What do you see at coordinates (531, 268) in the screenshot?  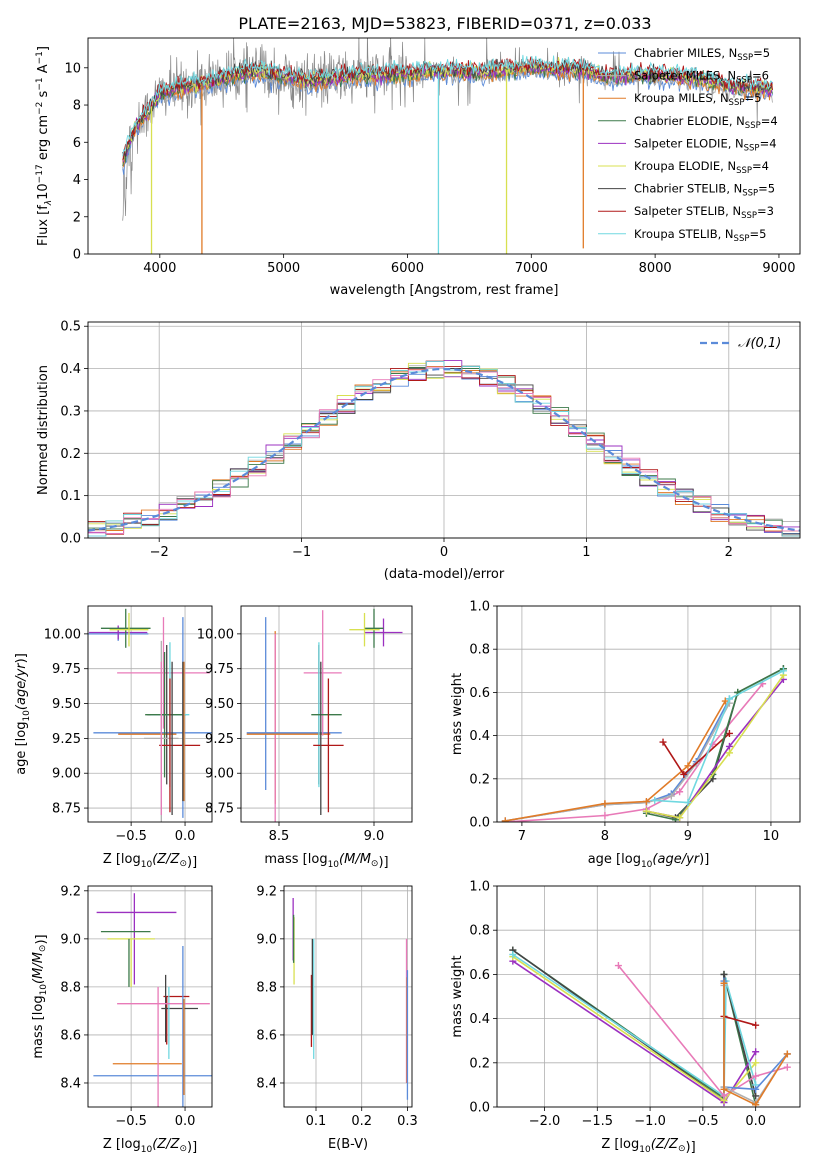 I see `x-tick-label: 7000` at bounding box center [531, 268].